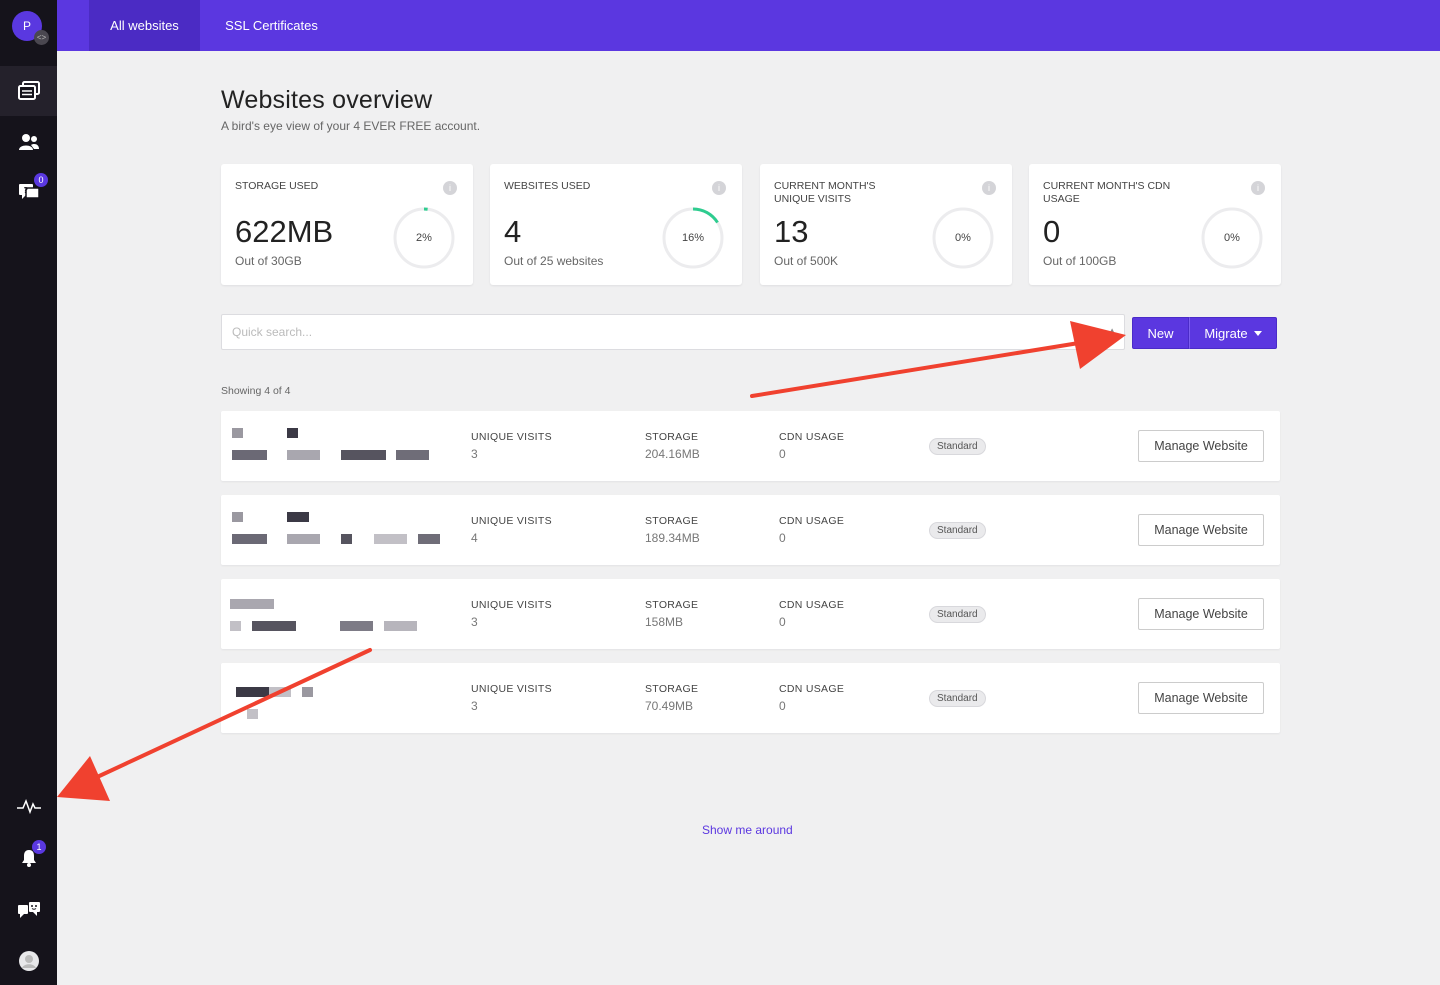  Describe the element at coordinates (747, 830) in the screenshot. I see `show-me-around-link: Show me around` at that location.